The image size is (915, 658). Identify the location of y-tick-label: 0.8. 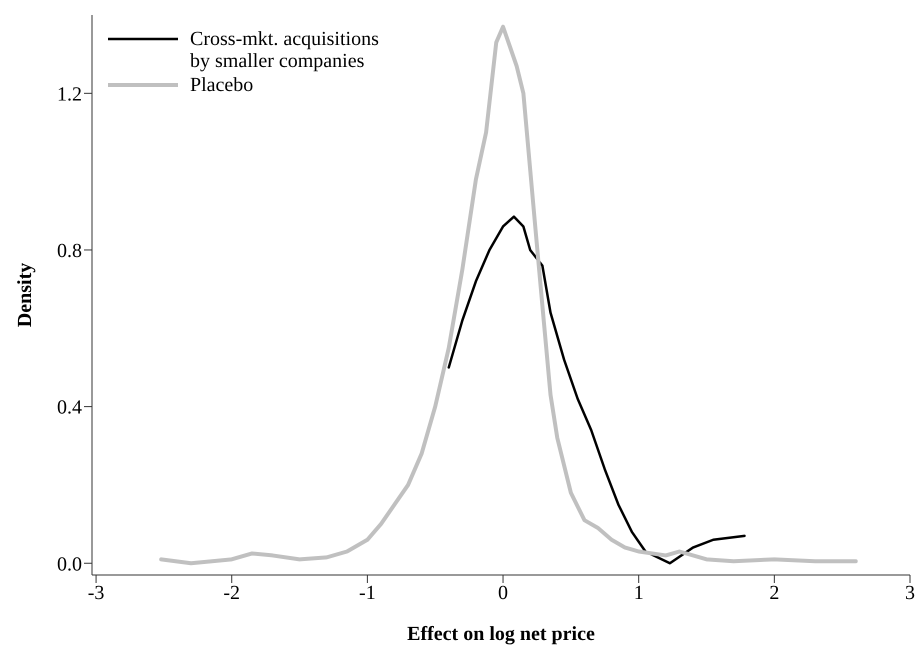
(69, 251).